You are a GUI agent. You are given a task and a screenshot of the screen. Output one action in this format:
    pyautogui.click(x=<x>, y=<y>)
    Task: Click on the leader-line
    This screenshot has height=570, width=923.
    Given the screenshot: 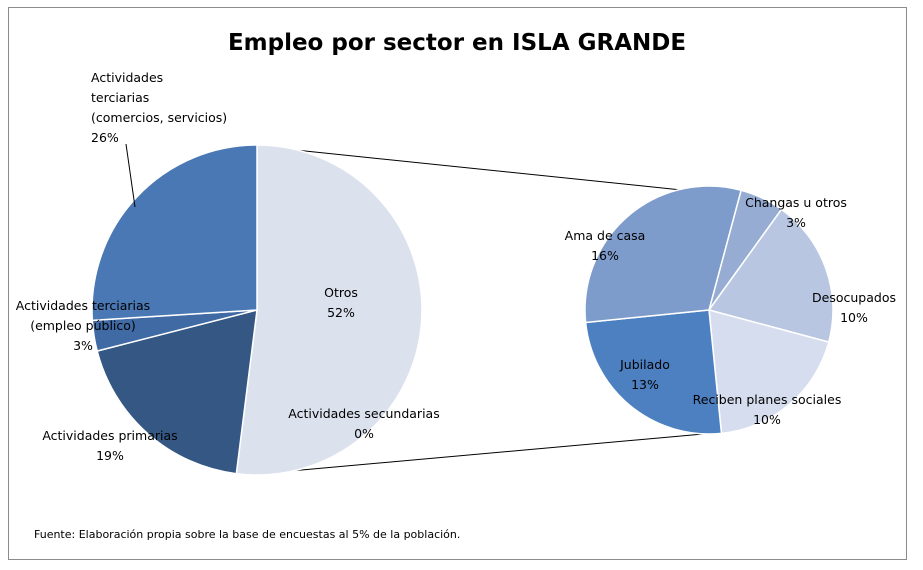 What is the action you would take?
    pyautogui.click(x=130, y=175)
    